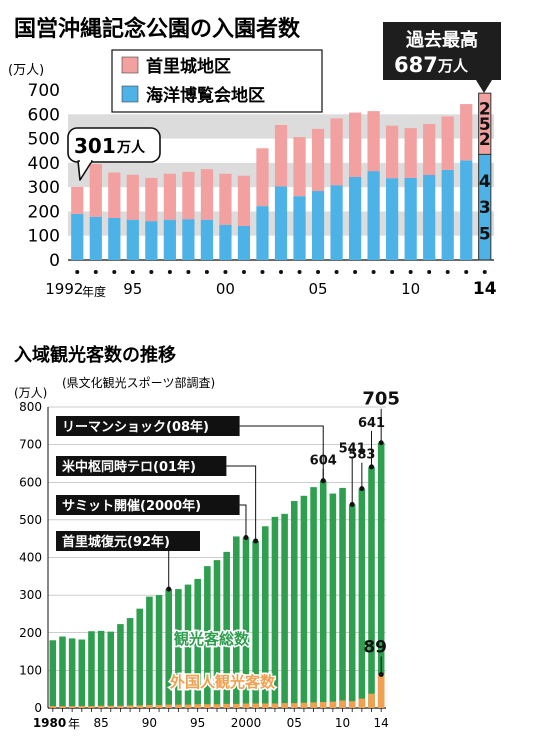  I want to click on label-2014-shuri-digit: 5, so click(485, 125).